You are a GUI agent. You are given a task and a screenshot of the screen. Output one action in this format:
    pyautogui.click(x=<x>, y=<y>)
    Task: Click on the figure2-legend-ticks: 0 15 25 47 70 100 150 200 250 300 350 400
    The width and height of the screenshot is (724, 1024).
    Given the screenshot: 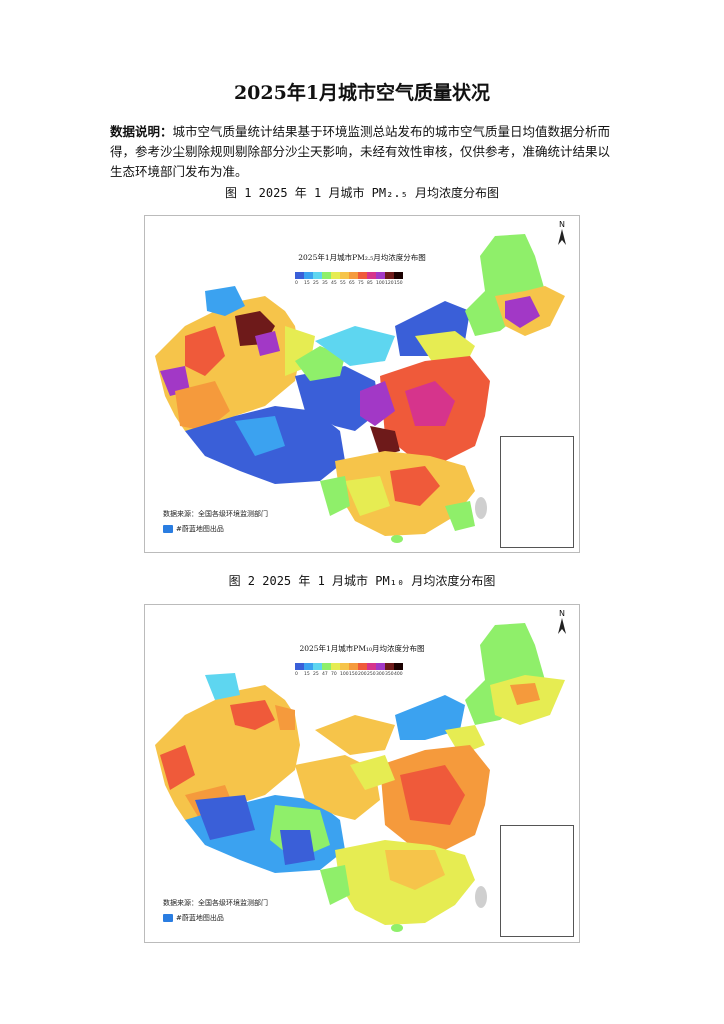 What is the action you would take?
    pyautogui.click(x=349, y=674)
    